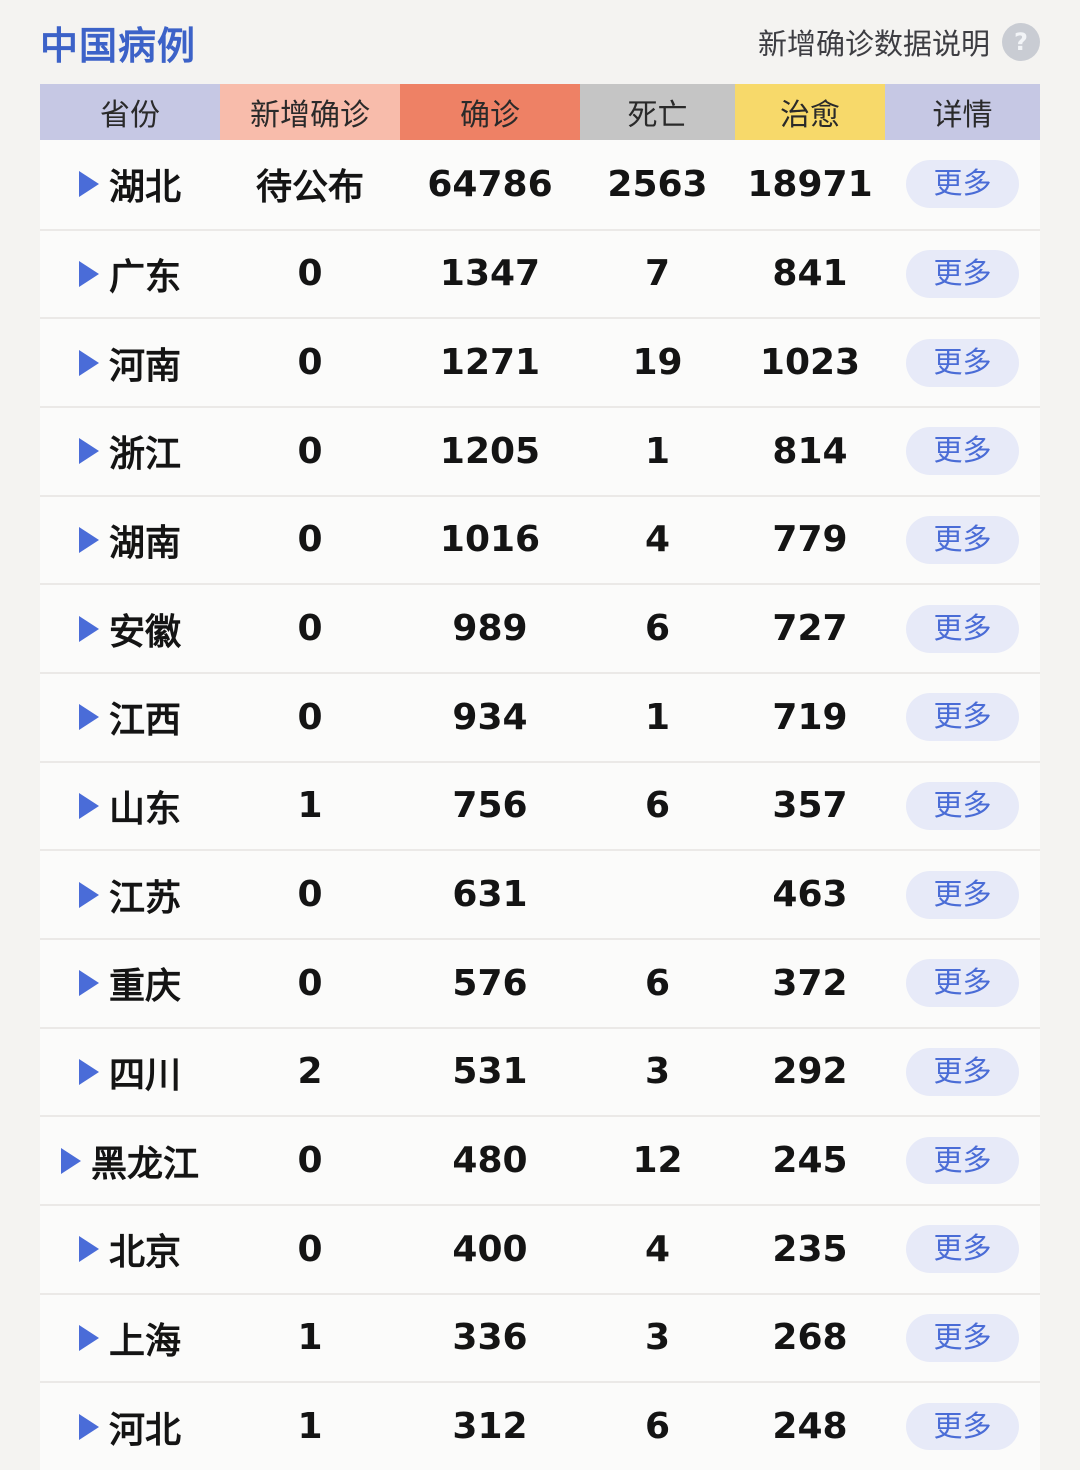 The height and width of the screenshot is (1470, 1080). What do you see at coordinates (490, 1072) in the screenshot?
I see `confirmed-value: 531` at bounding box center [490, 1072].